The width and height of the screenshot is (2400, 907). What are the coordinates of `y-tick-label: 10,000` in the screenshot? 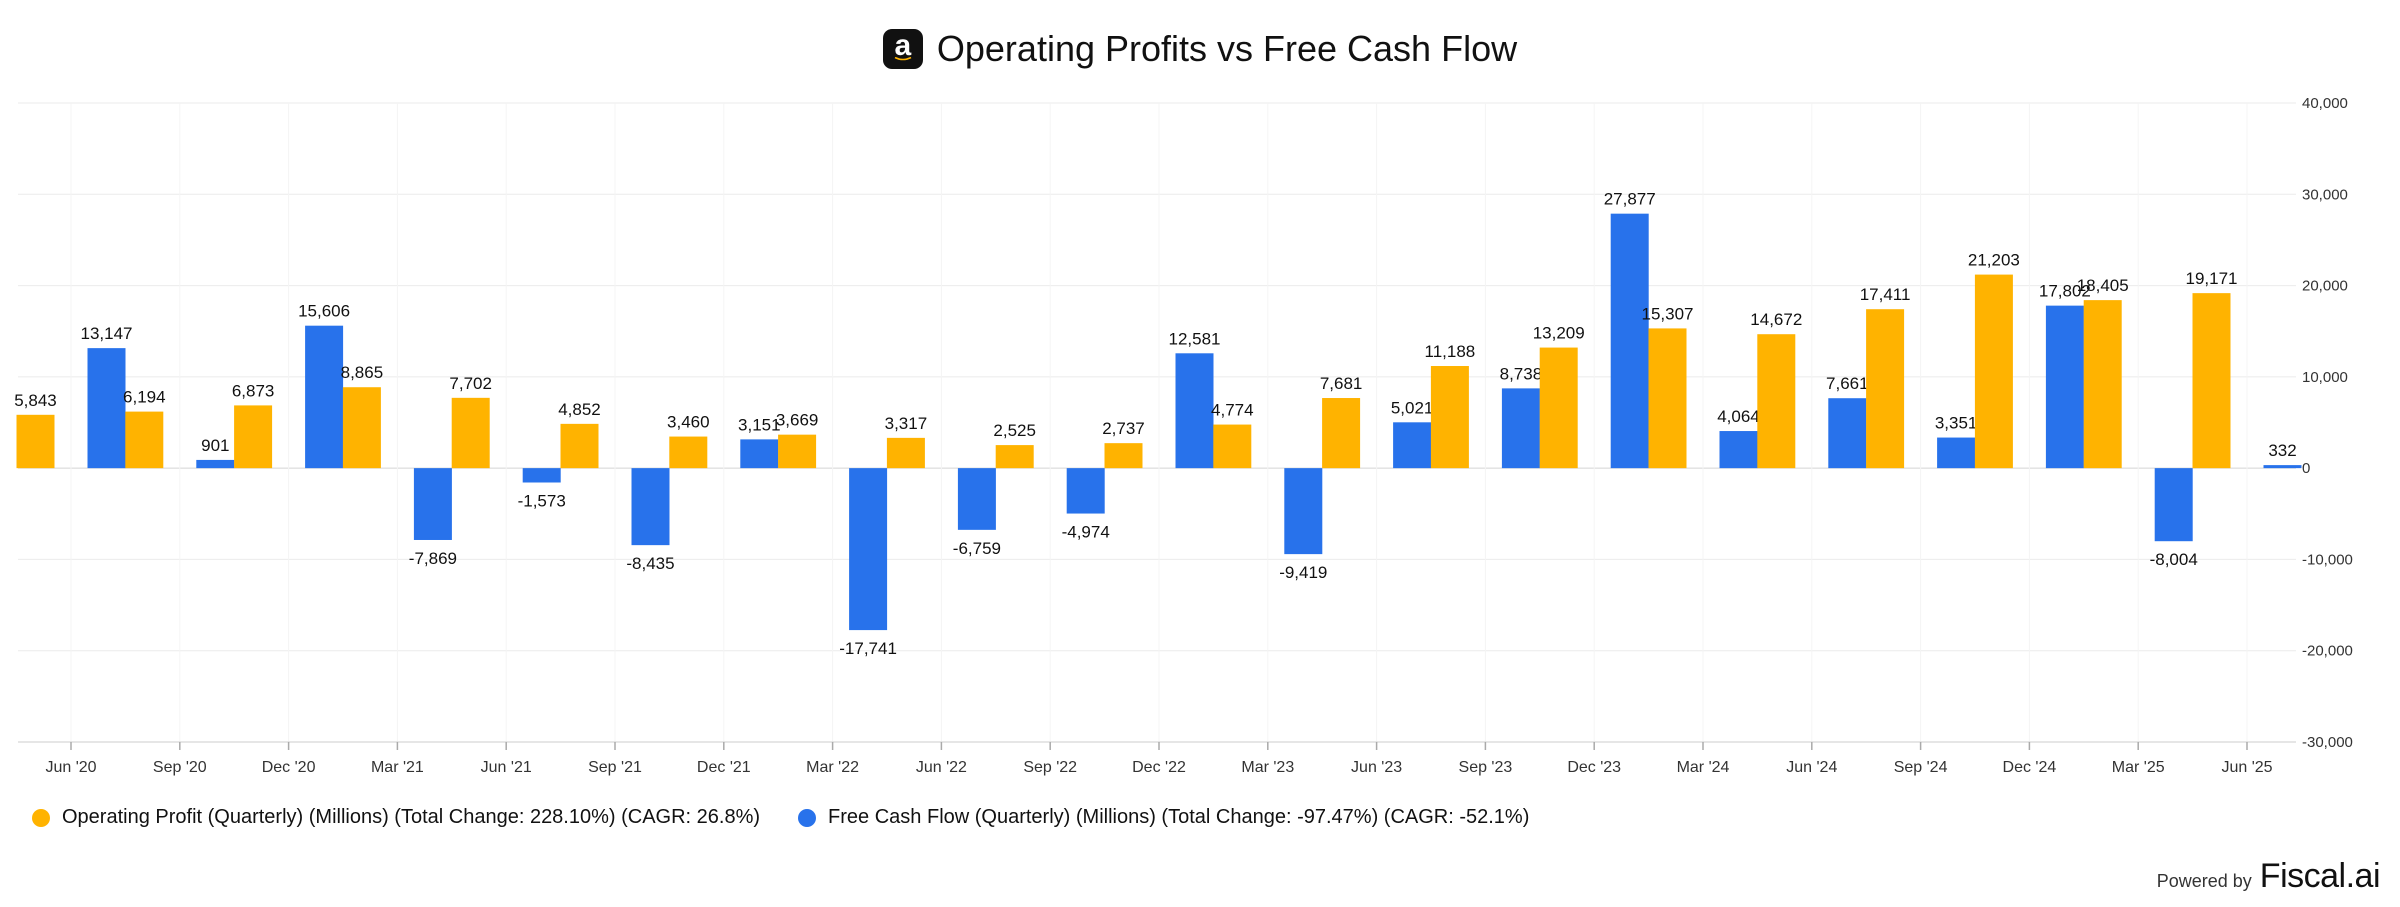 It's located at (2325, 377).